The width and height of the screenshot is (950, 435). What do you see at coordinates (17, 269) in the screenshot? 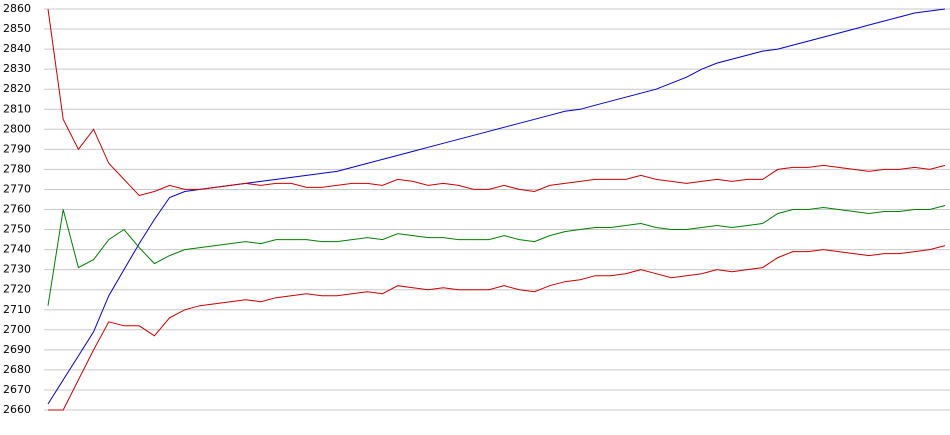
I see `y-tick-label: 2730` at bounding box center [17, 269].